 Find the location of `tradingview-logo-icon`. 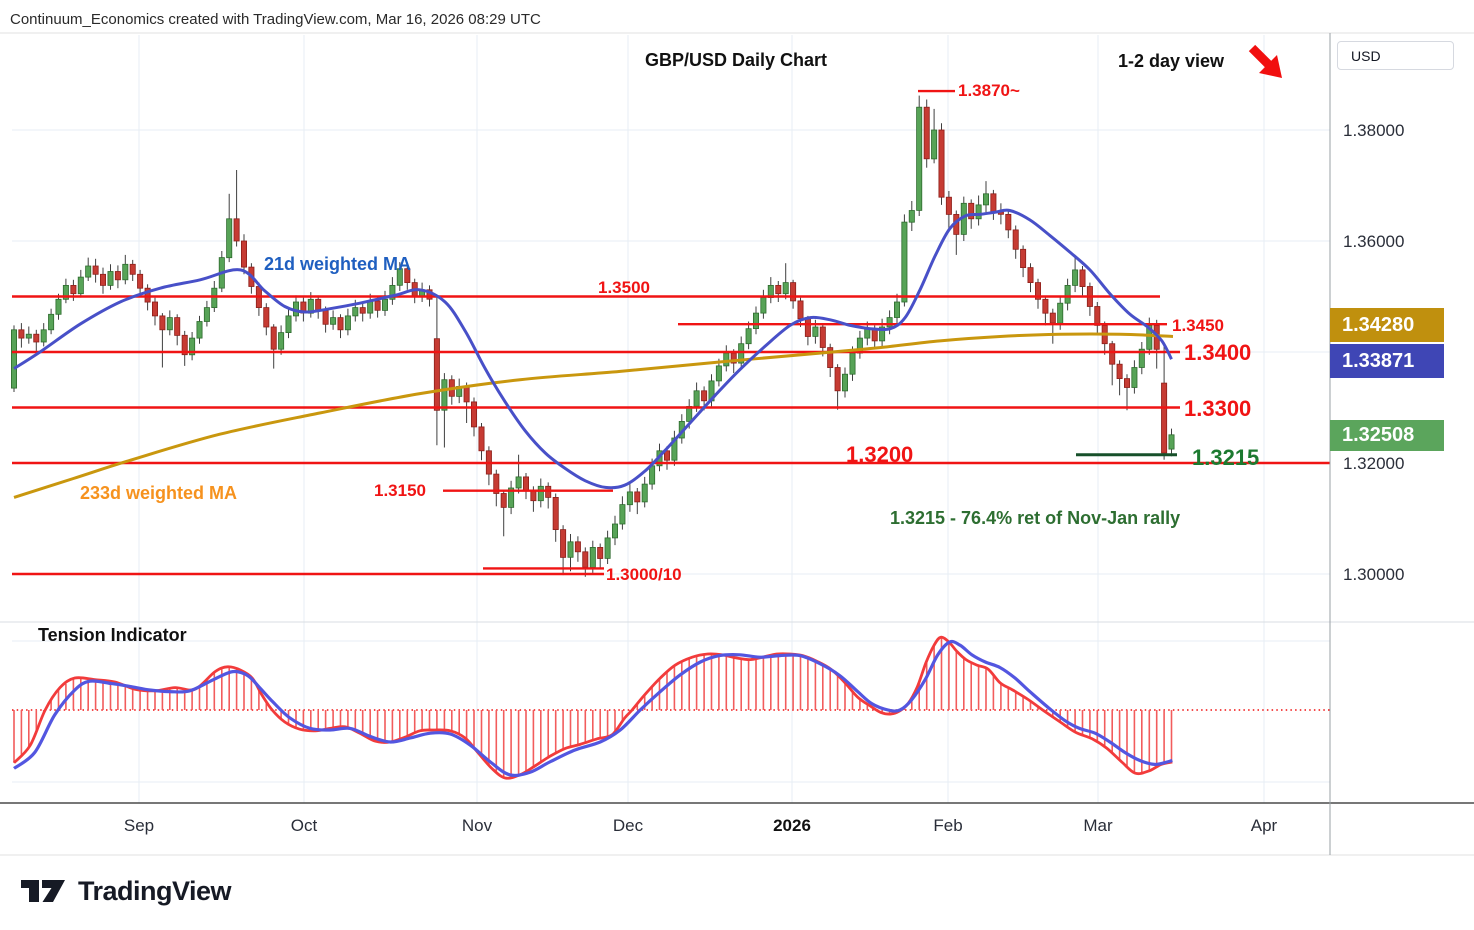

tradingview-logo-icon is located at coordinates (43, 891).